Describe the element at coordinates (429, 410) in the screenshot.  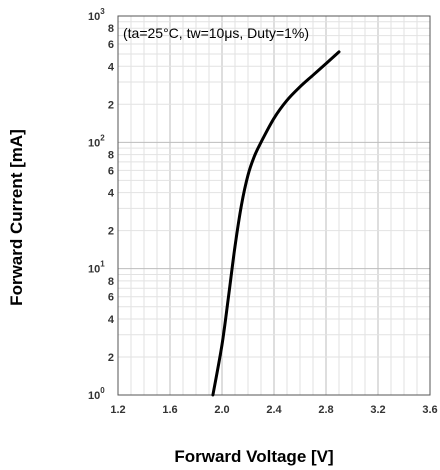
I see `x-tick-label: 3.6` at that location.